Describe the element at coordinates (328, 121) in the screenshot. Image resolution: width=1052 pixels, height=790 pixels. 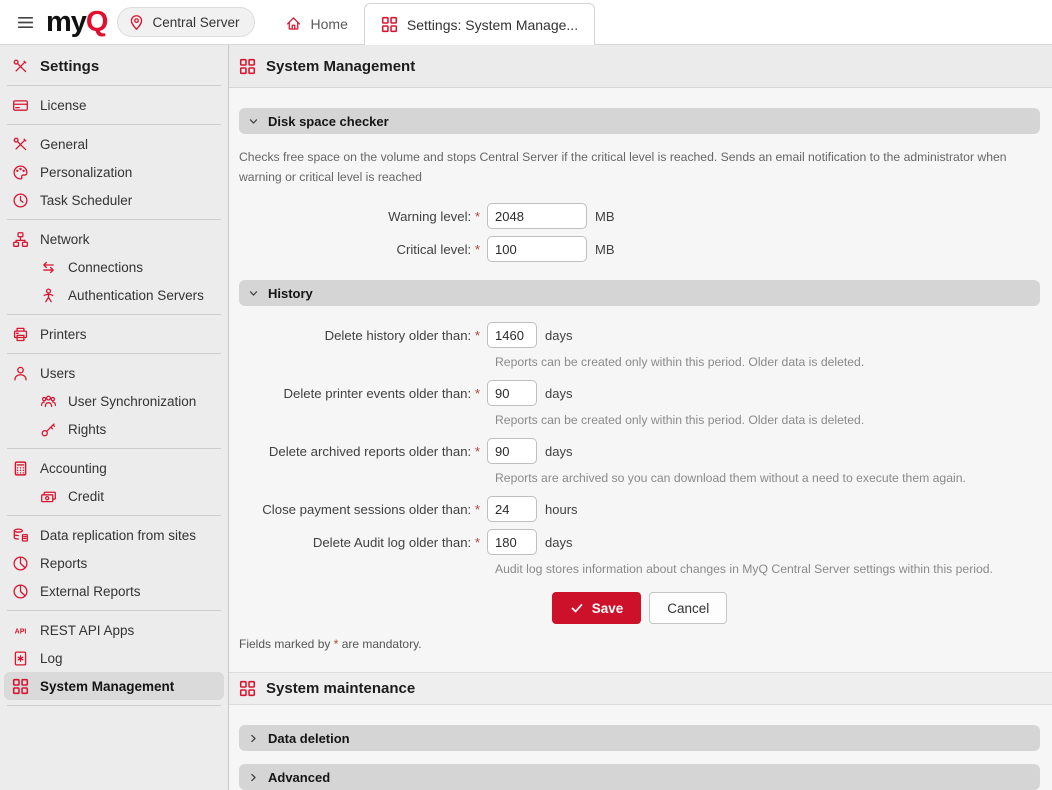
I see `section-title: Disk space checker` at that location.